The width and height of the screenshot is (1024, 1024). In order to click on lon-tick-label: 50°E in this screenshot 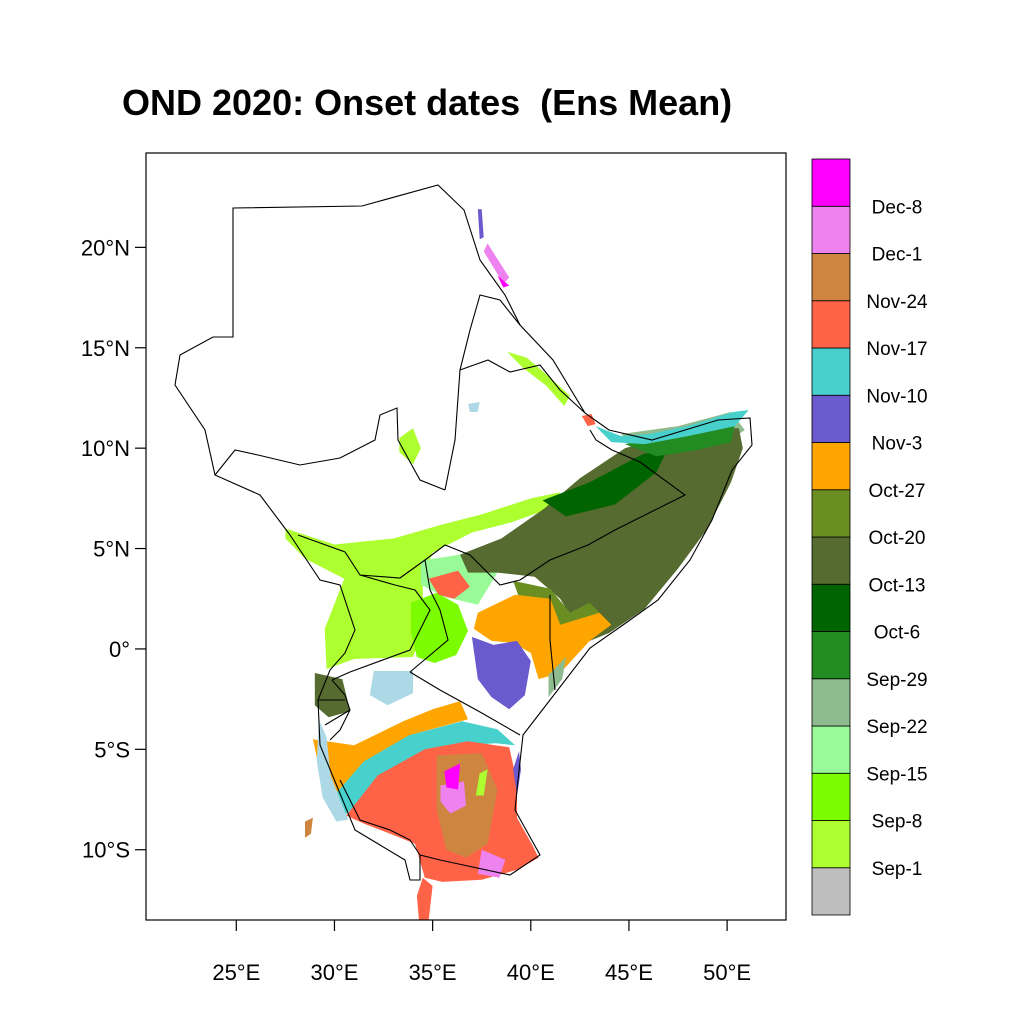, I will do `click(727, 972)`.